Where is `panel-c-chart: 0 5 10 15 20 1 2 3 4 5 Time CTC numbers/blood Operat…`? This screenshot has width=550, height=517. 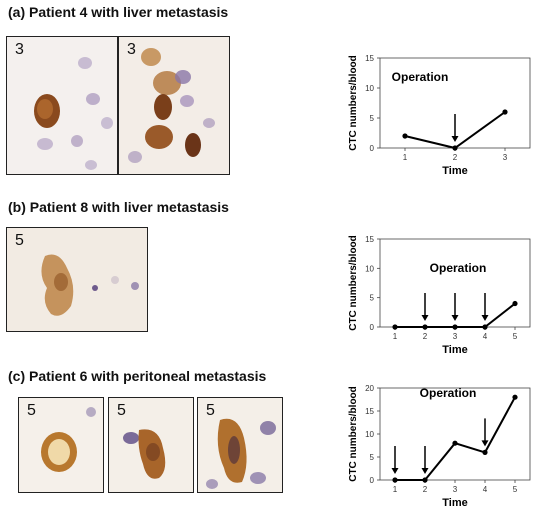 panel-c-chart: 0 5 10 15 20 1 2 3 4 5 Time CTC numbers/blood Operat… is located at coordinates (439, 446).